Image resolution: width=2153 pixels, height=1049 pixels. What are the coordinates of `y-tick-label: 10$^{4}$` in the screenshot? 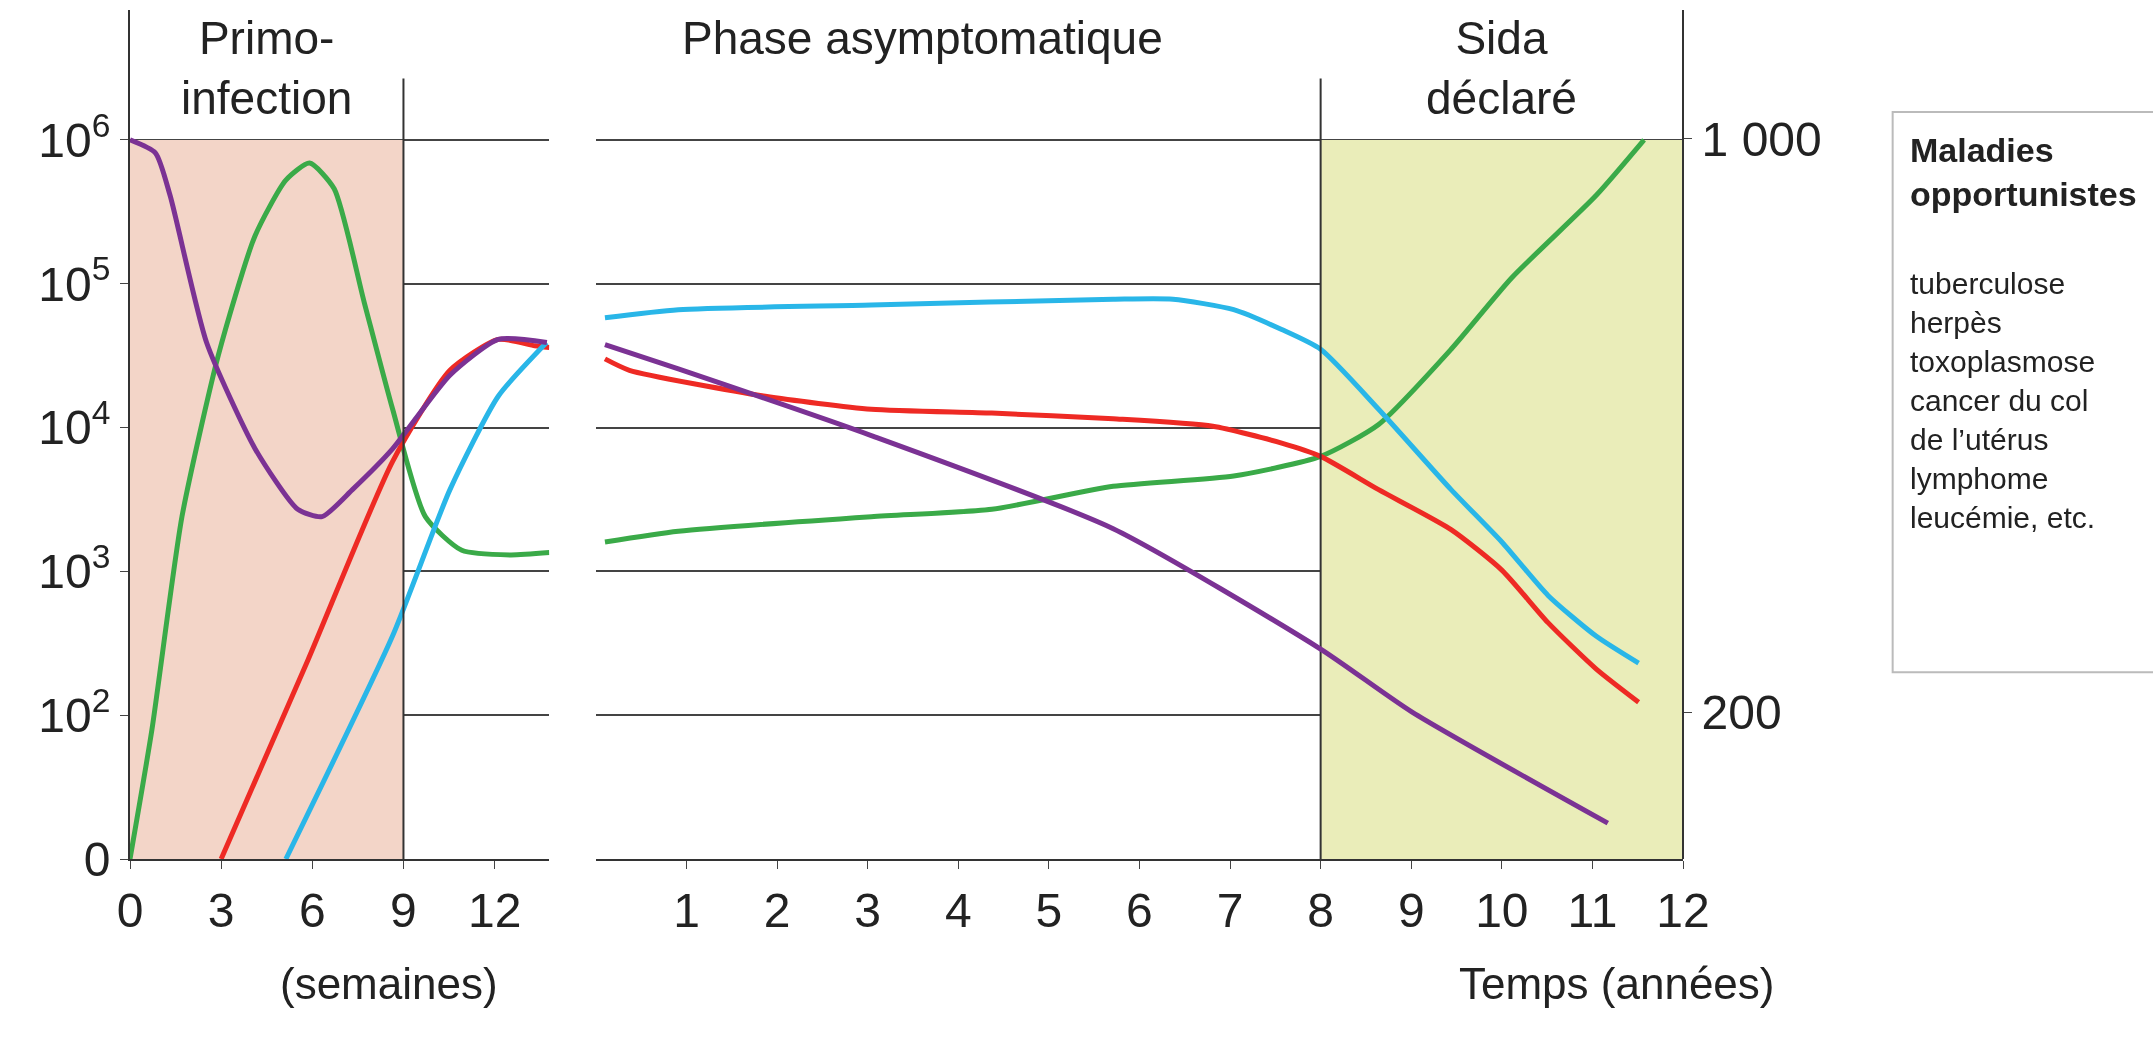 It's located at (74, 424).